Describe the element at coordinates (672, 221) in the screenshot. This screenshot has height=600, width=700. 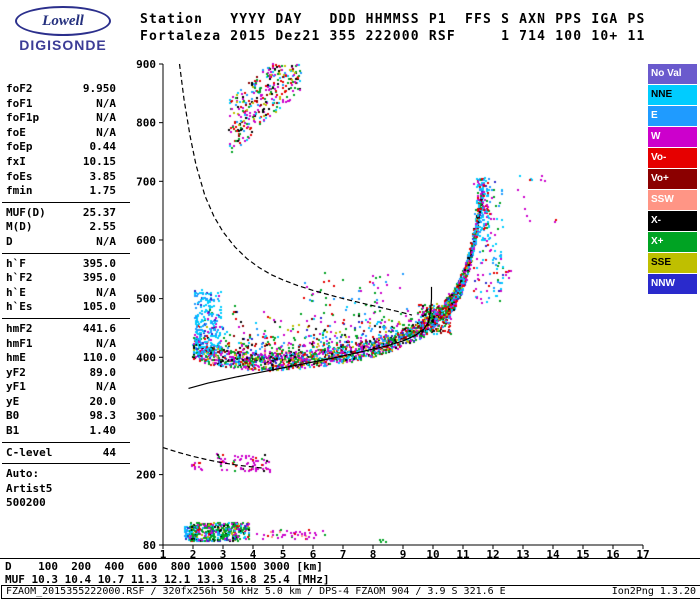
I see `legend-entry-x-: X-` at that location.